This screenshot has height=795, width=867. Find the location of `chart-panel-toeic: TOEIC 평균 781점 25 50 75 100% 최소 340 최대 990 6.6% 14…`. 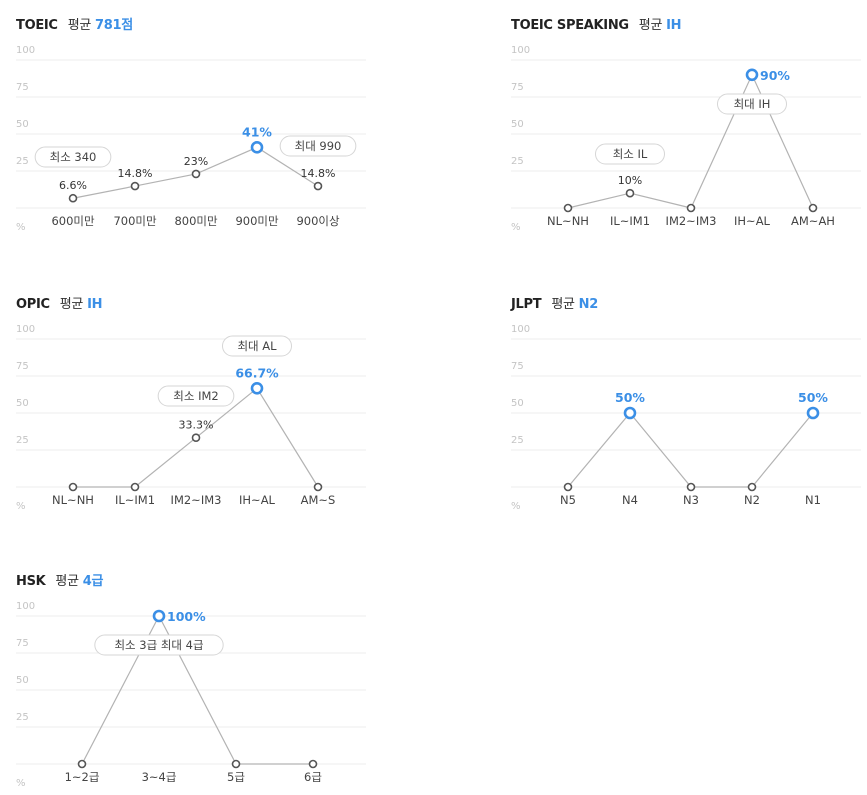

chart-panel-toeic: TOEIC 평균 781점 25 50 75 100% 최소 340 최대 990 6.6% 14… is located at coordinates (190, 131).